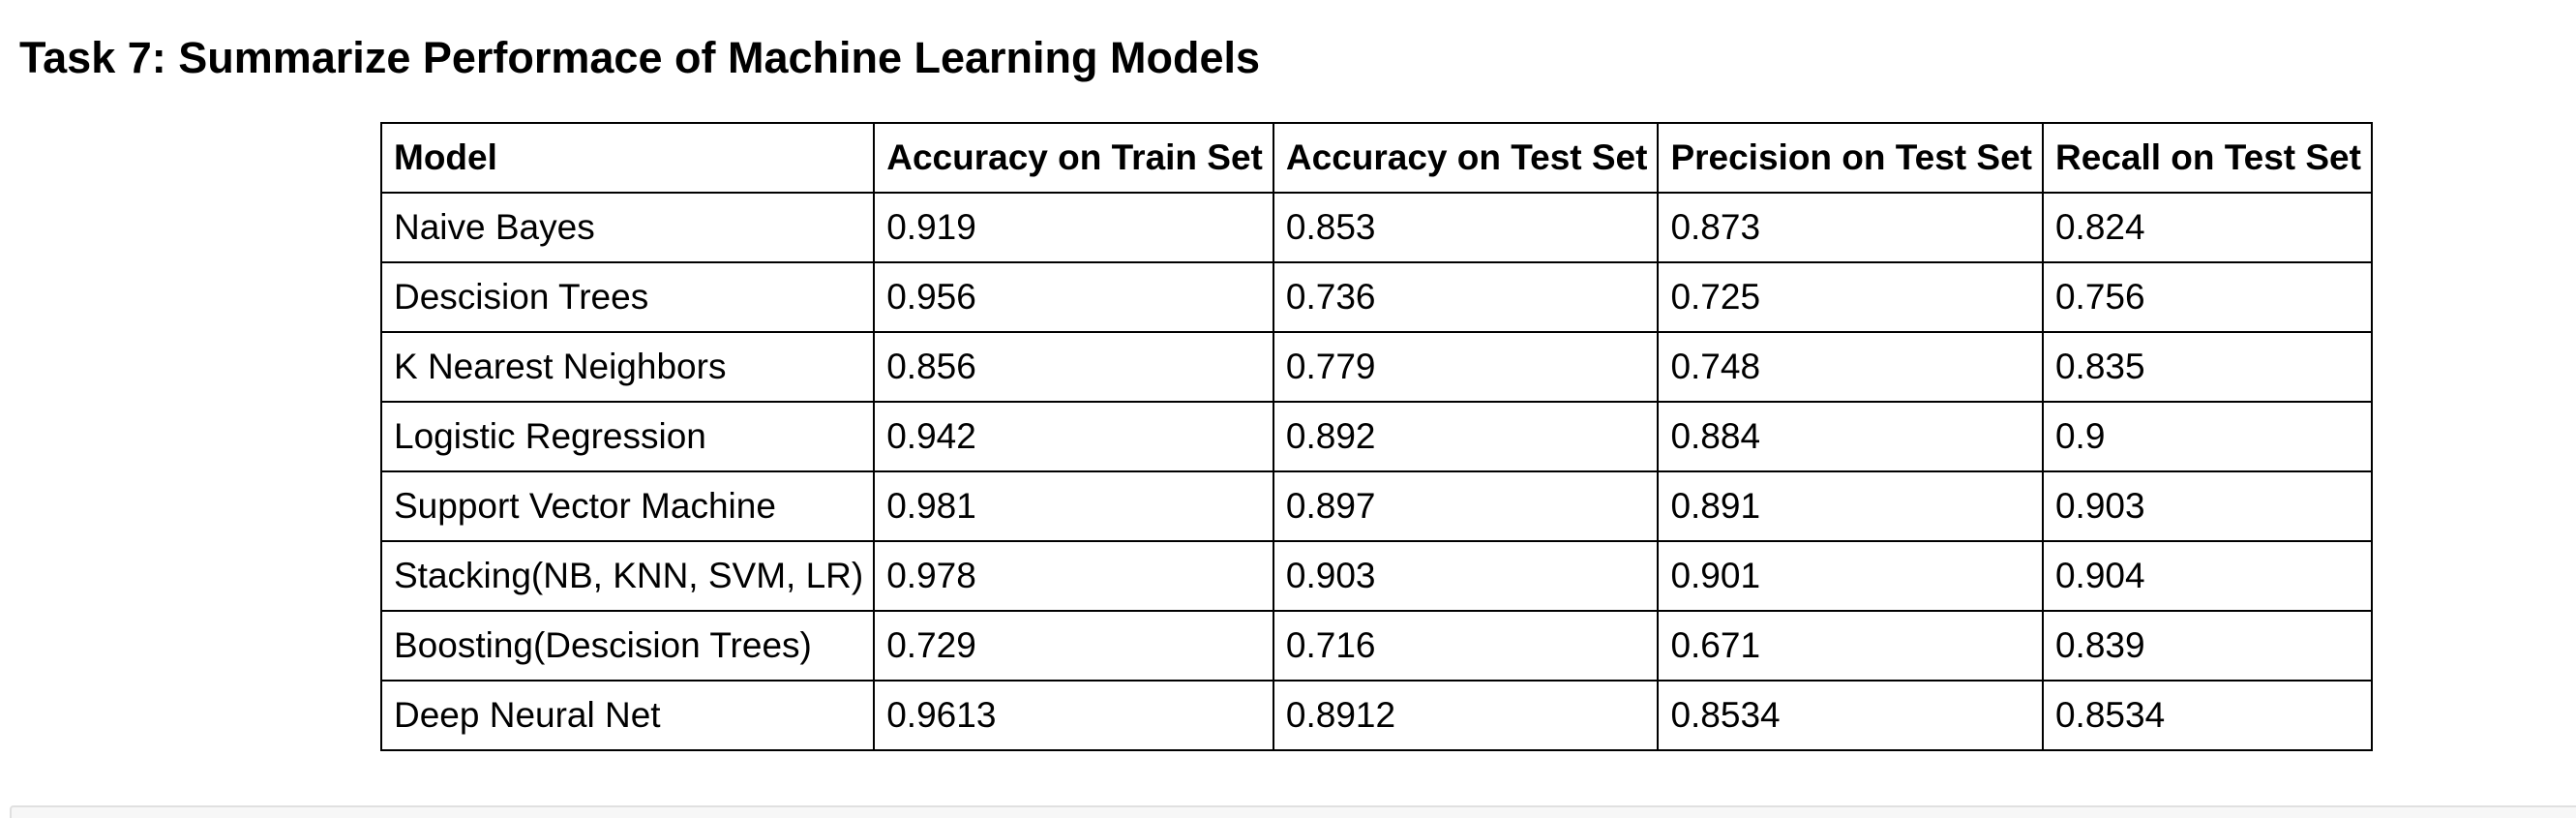  I want to click on cell-accuracy-train: 0.978, so click(1073, 576).